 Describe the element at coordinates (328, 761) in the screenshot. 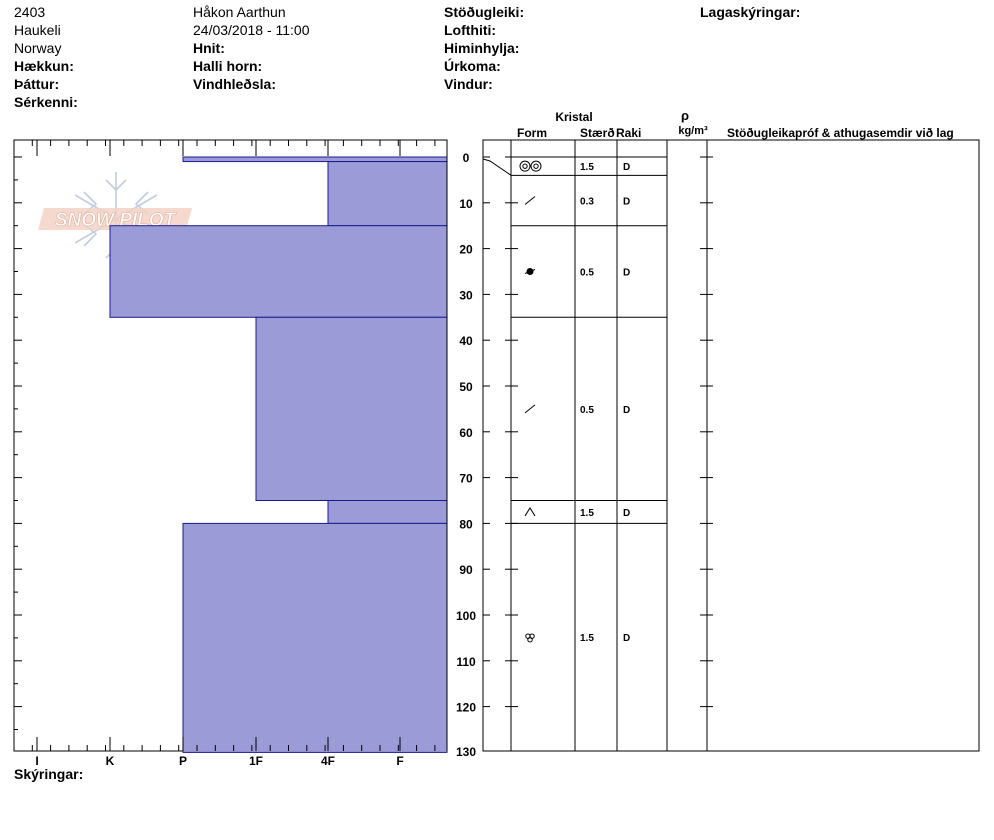

I see `hardness-tick-label: 4F` at that location.